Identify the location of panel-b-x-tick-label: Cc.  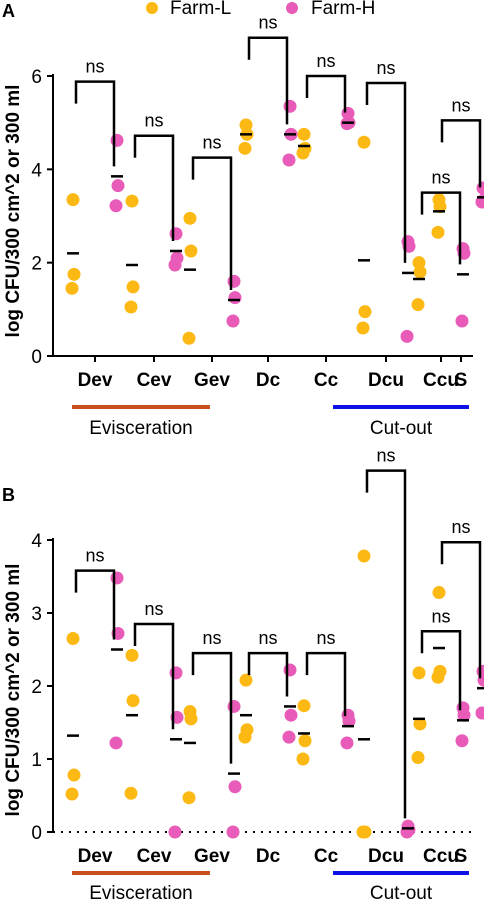
(326, 856).